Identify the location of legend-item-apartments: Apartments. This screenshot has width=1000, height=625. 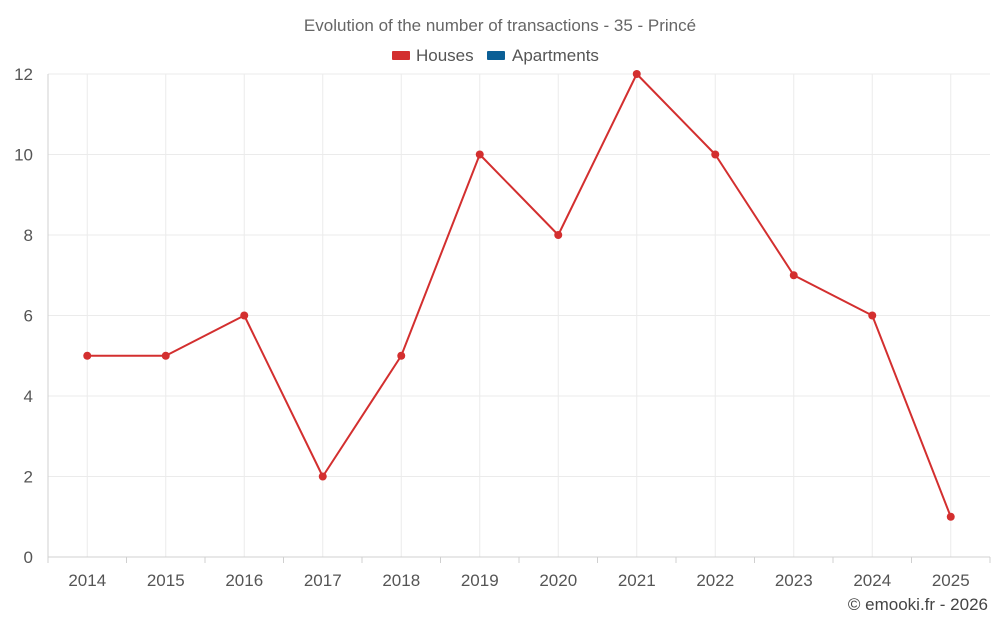
(543, 55).